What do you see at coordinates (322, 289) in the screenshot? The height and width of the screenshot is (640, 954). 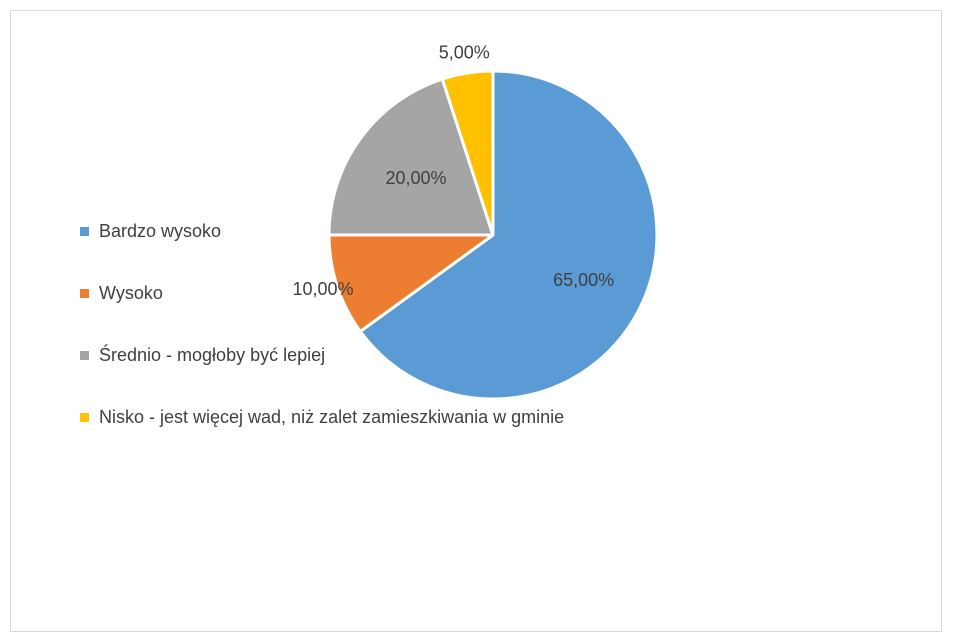 I see `data-label-2: 10,00%` at bounding box center [322, 289].